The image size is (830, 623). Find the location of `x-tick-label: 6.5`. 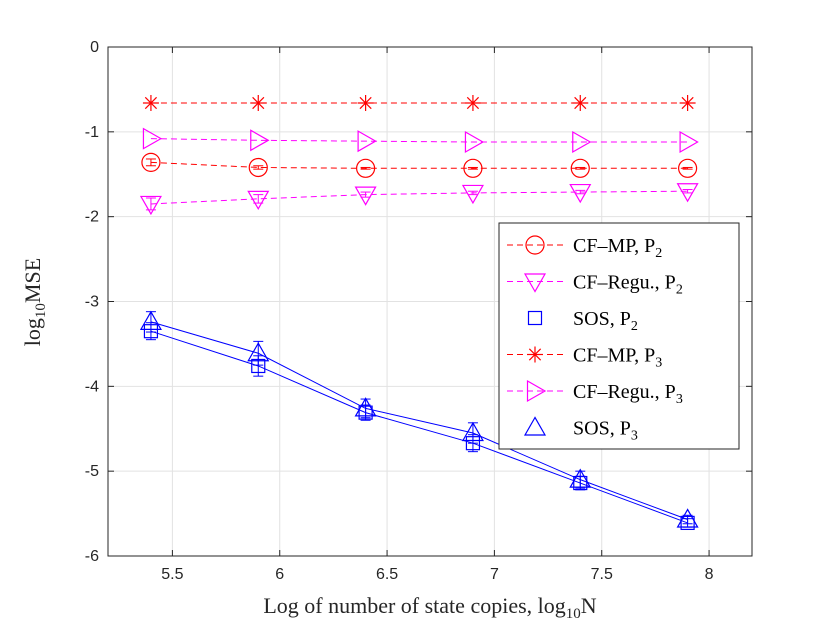

x-tick-label: 6.5 is located at coordinates (387, 574).